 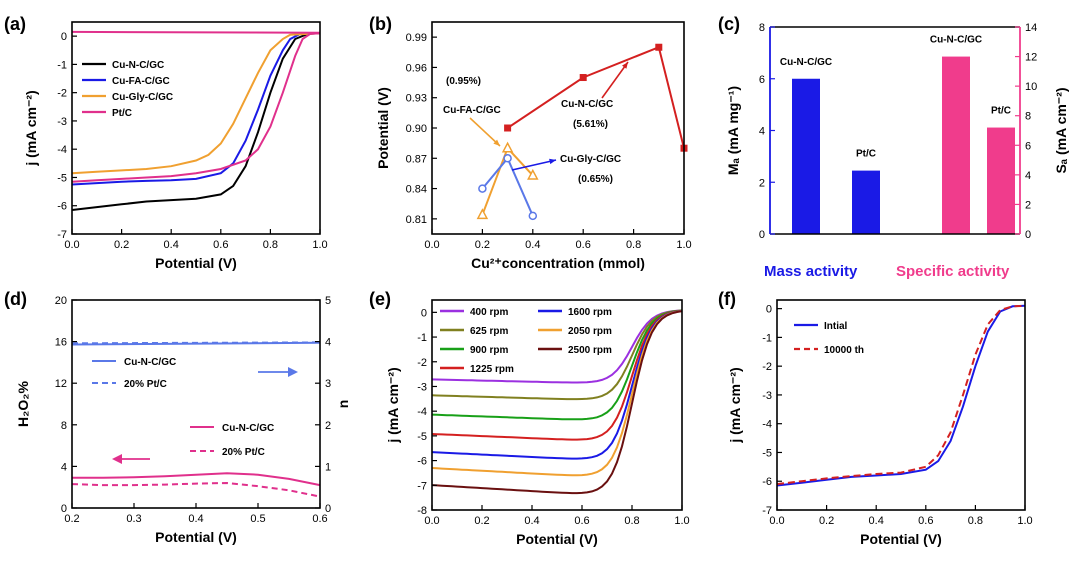 I want to click on panel-b-annotation: (0.65%), so click(x=595, y=179).